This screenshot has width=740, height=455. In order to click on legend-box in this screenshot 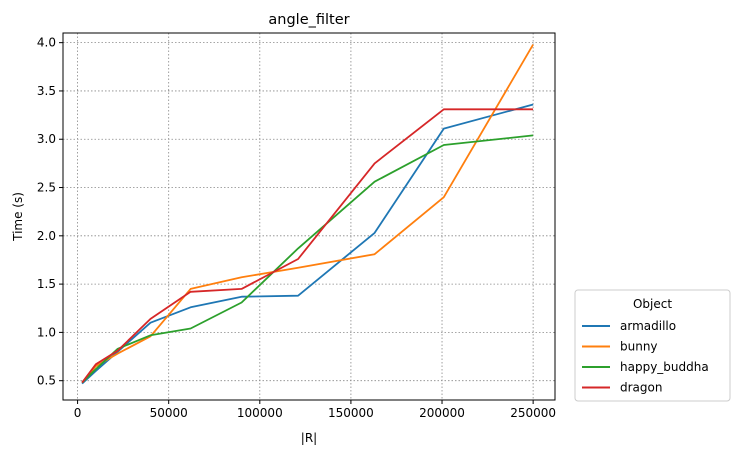, I will do `click(652, 345)`.